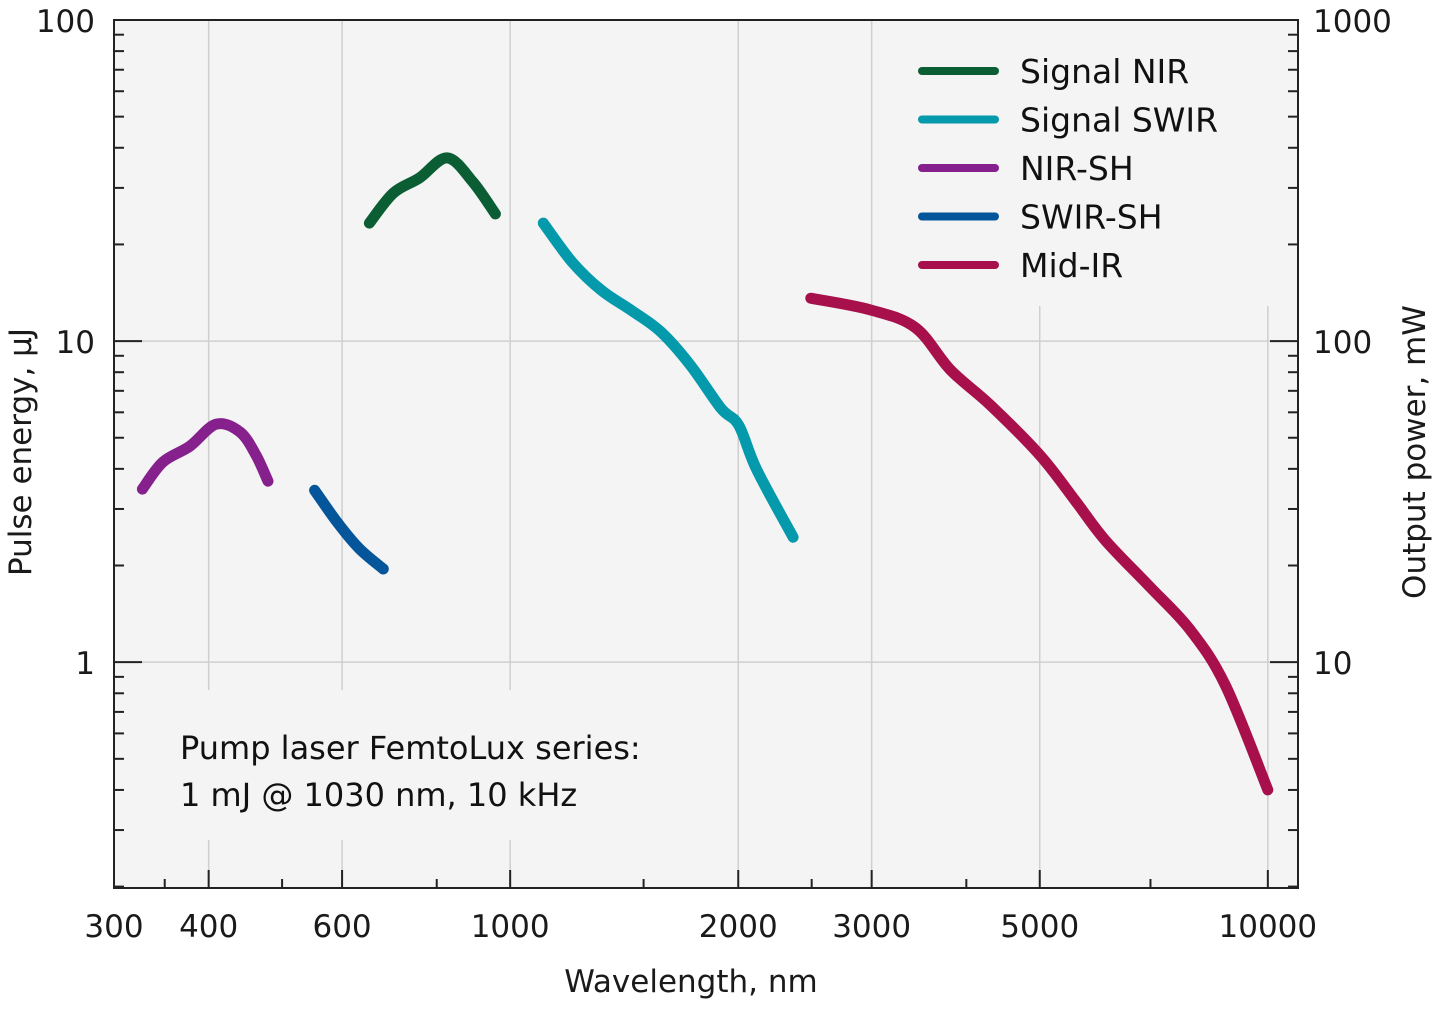 The image size is (1440, 1009). Describe the element at coordinates (1104, 71) in the screenshot. I see `legend-label: Signal NIR` at that location.